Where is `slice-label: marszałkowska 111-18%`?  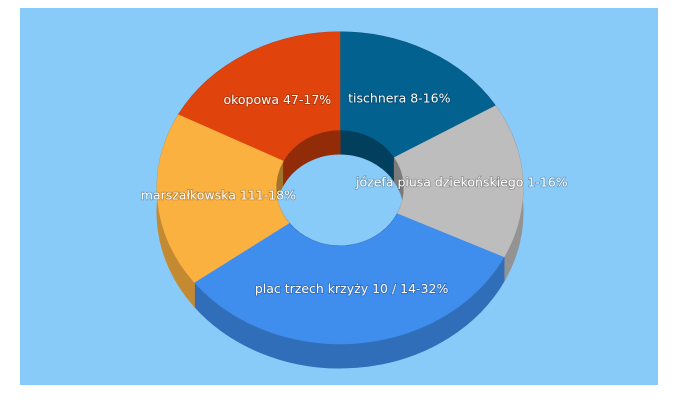
slice-label: marszałkowska 111-18% is located at coordinates (218, 195).